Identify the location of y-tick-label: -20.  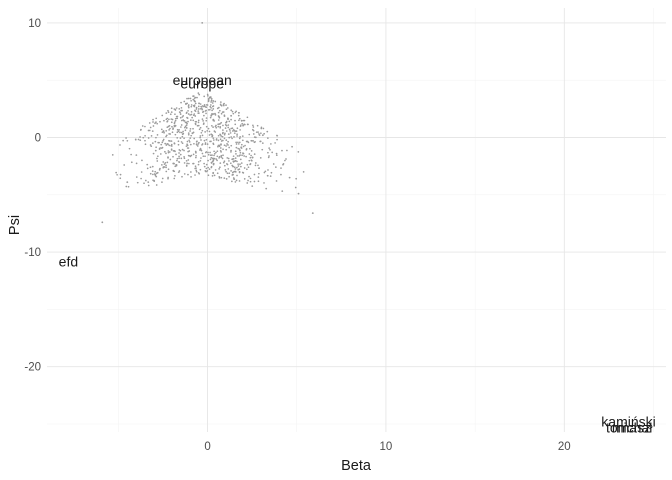
(32, 368).